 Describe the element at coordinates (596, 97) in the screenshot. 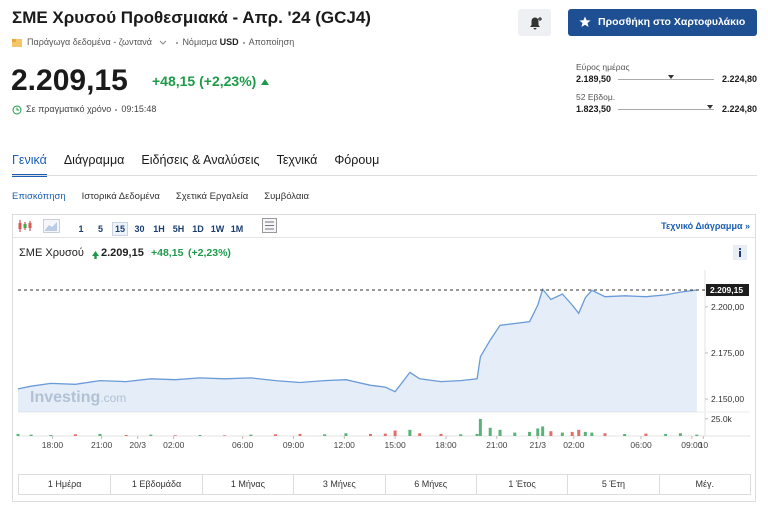

I see `range-label: 52 Εβδομ.` at that location.